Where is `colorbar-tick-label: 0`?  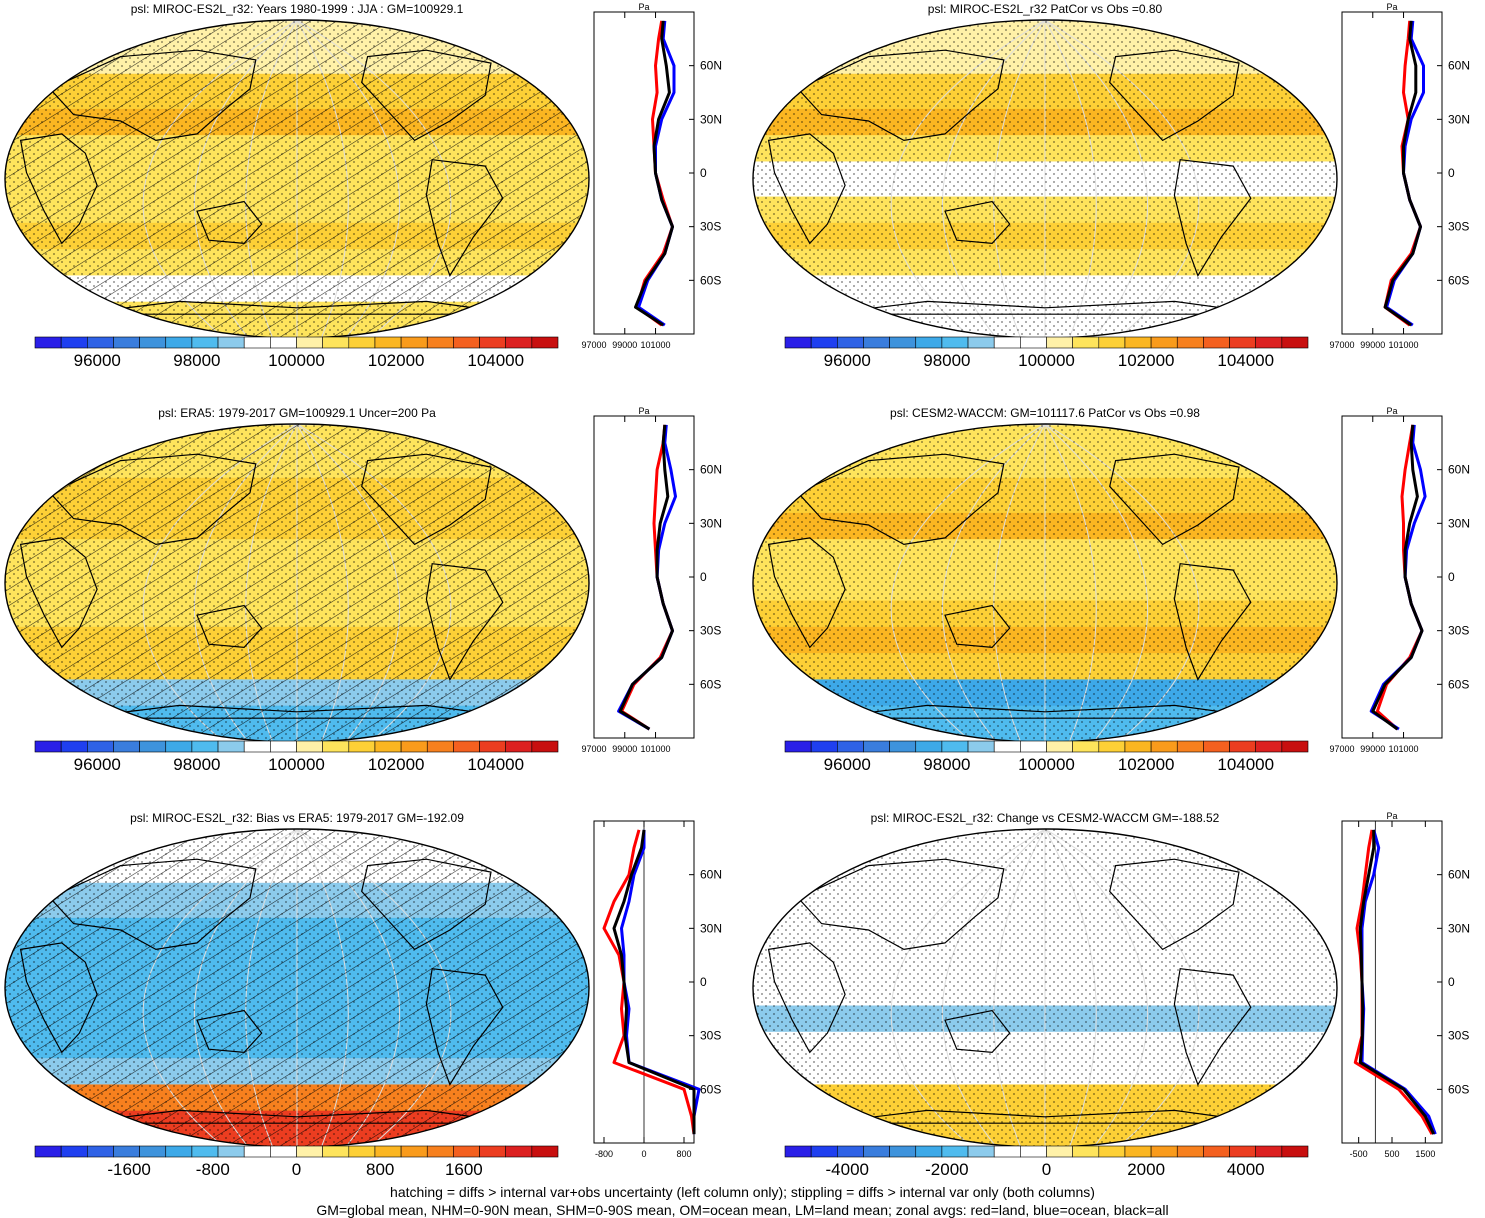 colorbar-tick-label: 0 is located at coordinates (296, 1169).